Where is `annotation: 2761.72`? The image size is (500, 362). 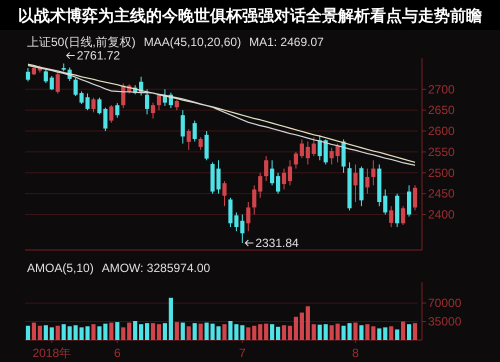 annotation: 2761.72 is located at coordinates (98, 55).